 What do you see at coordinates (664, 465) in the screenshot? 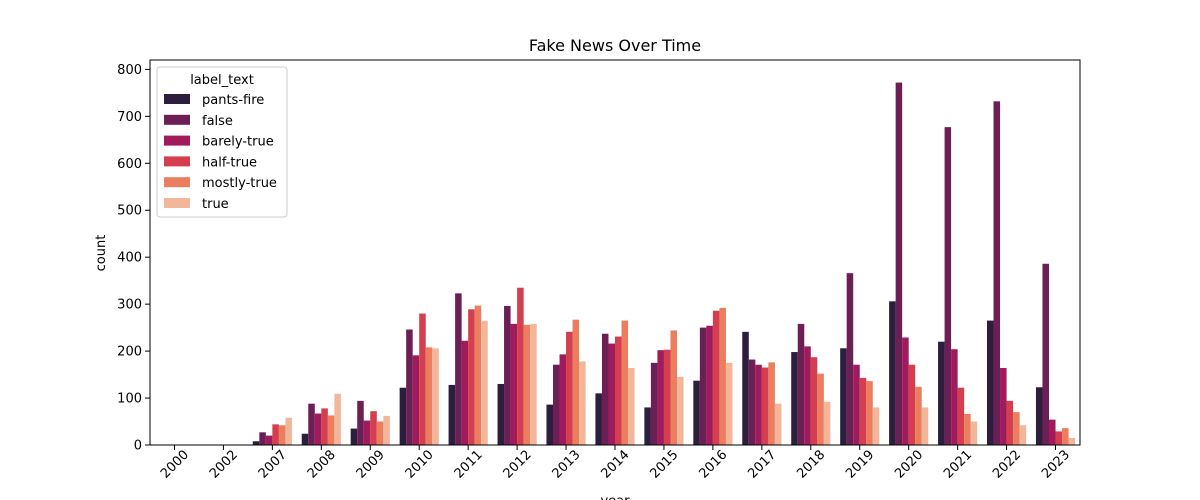
I see `x-tick-label: 2015` at bounding box center [664, 465].